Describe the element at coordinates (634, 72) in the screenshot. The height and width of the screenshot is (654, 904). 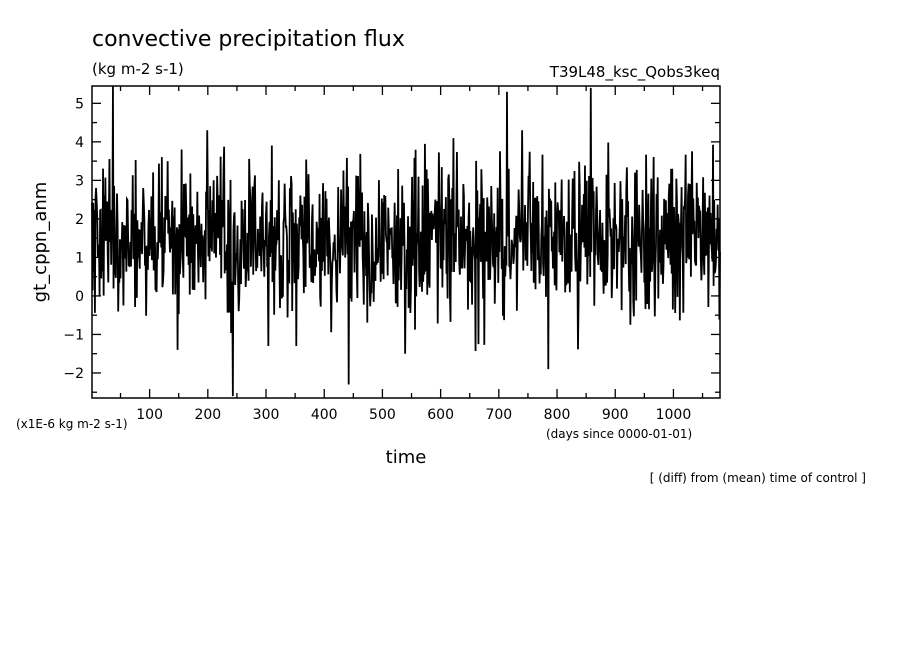
I see `run-label: T39L48_ksc_Qobs3keq` at that location.